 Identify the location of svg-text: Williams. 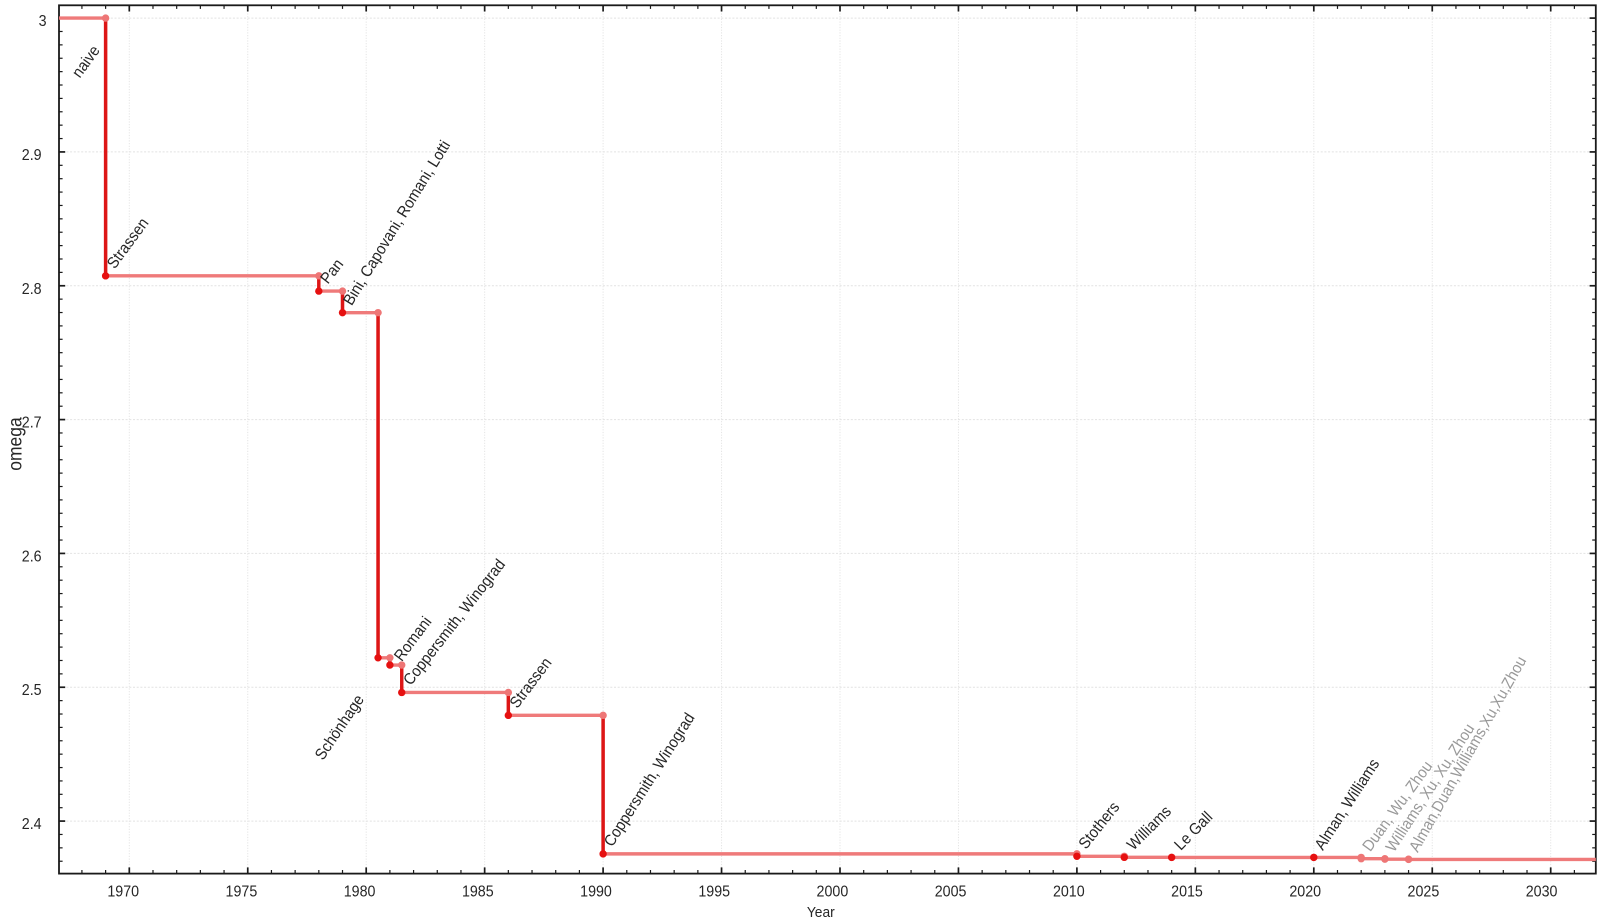
(1149, 828).